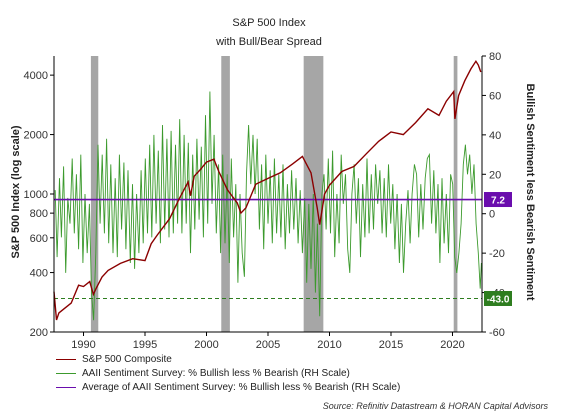 The image size is (578, 415). I want to click on x-tick-label: 1990, so click(83, 345).